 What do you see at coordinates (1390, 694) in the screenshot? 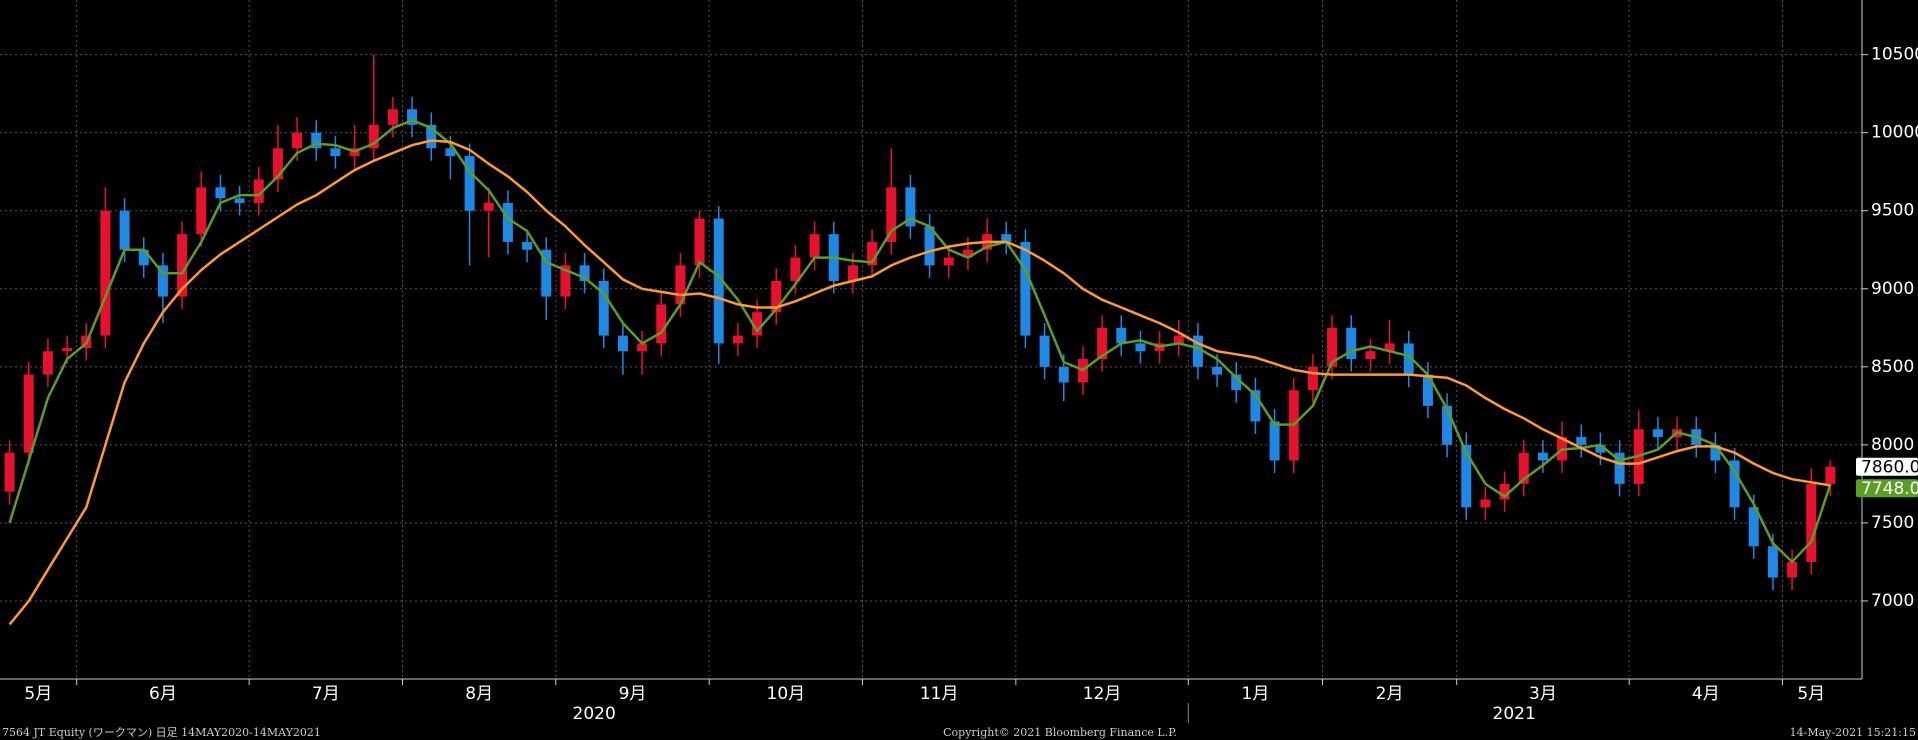
I see `x-tick-label: 2月` at bounding box center [1390, 694].